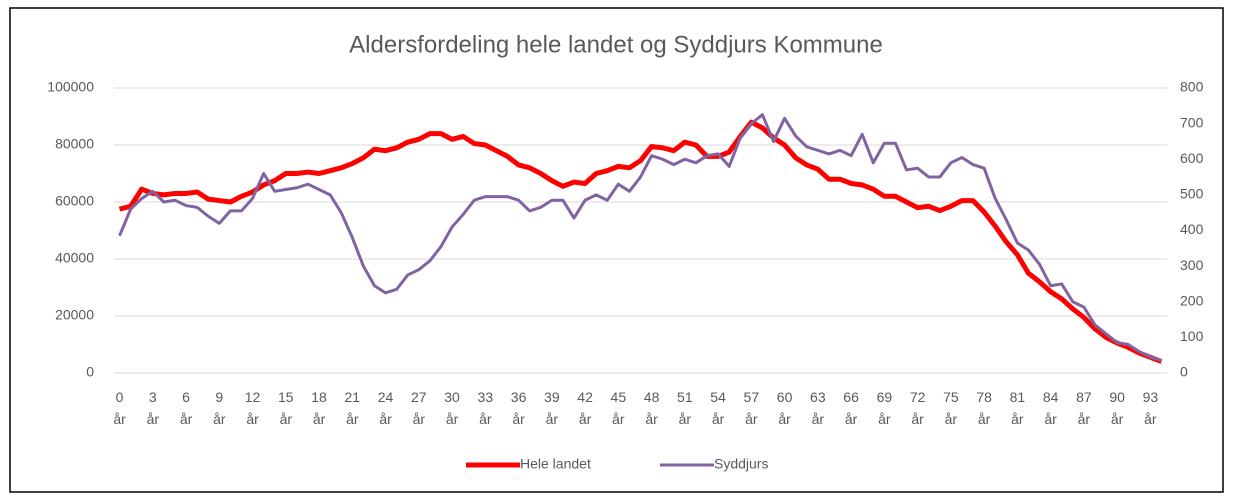  Describe the element at coordinates (70, 87) in the screenshot. I see `y-tick-label: 100000` at that location.